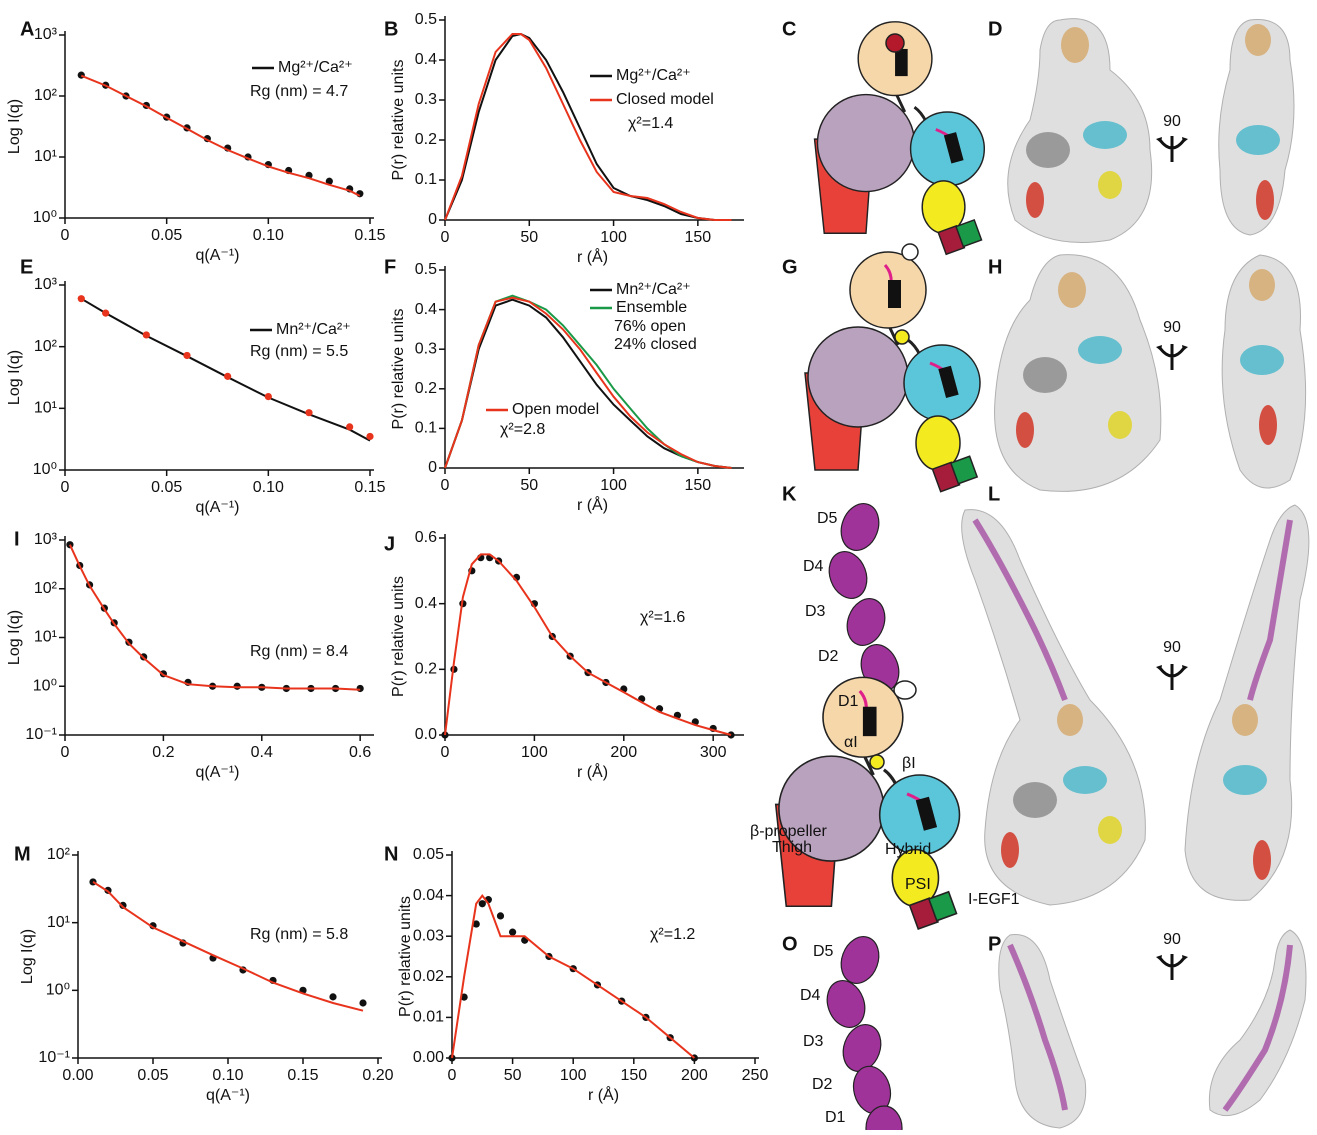  What do you see at coordinates (908, 849) in the screenshot?
I see `domain-label: Hybrid` at bounding box center [908, 849].